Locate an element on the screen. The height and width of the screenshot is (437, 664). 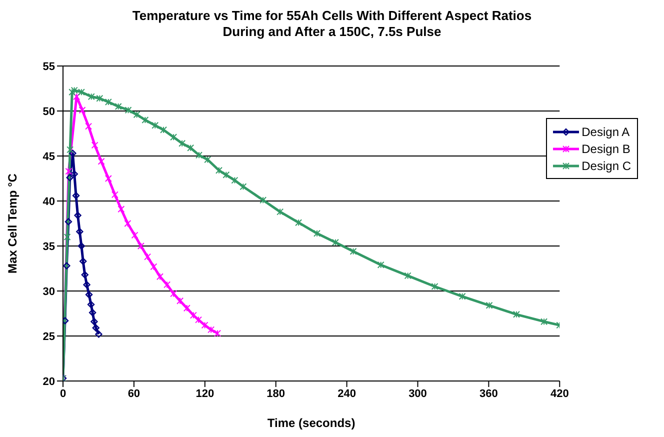
y-tick-label: 45 is located at coordinates (48, 156).